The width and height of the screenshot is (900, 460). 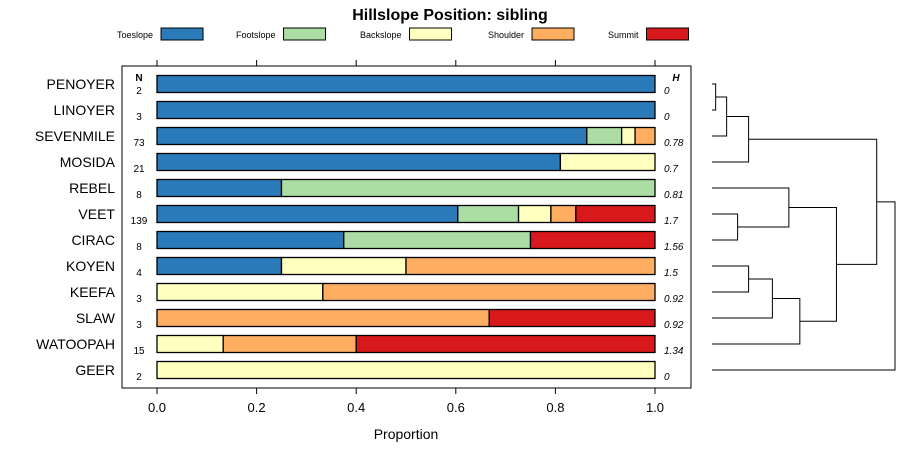 I want to click on n-header: N, so click(x=138, y=78).